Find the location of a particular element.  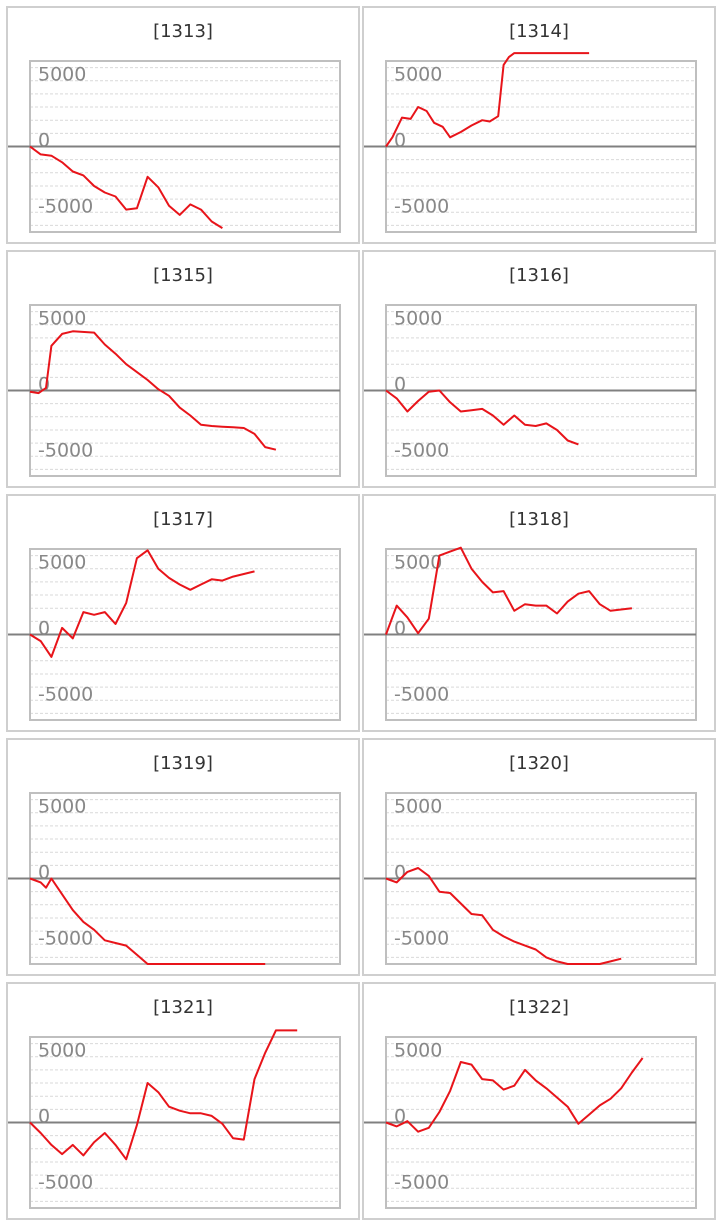

chart-panel-1320: [1320] 5000 0 -5000 is located at coordinates (539, 857).